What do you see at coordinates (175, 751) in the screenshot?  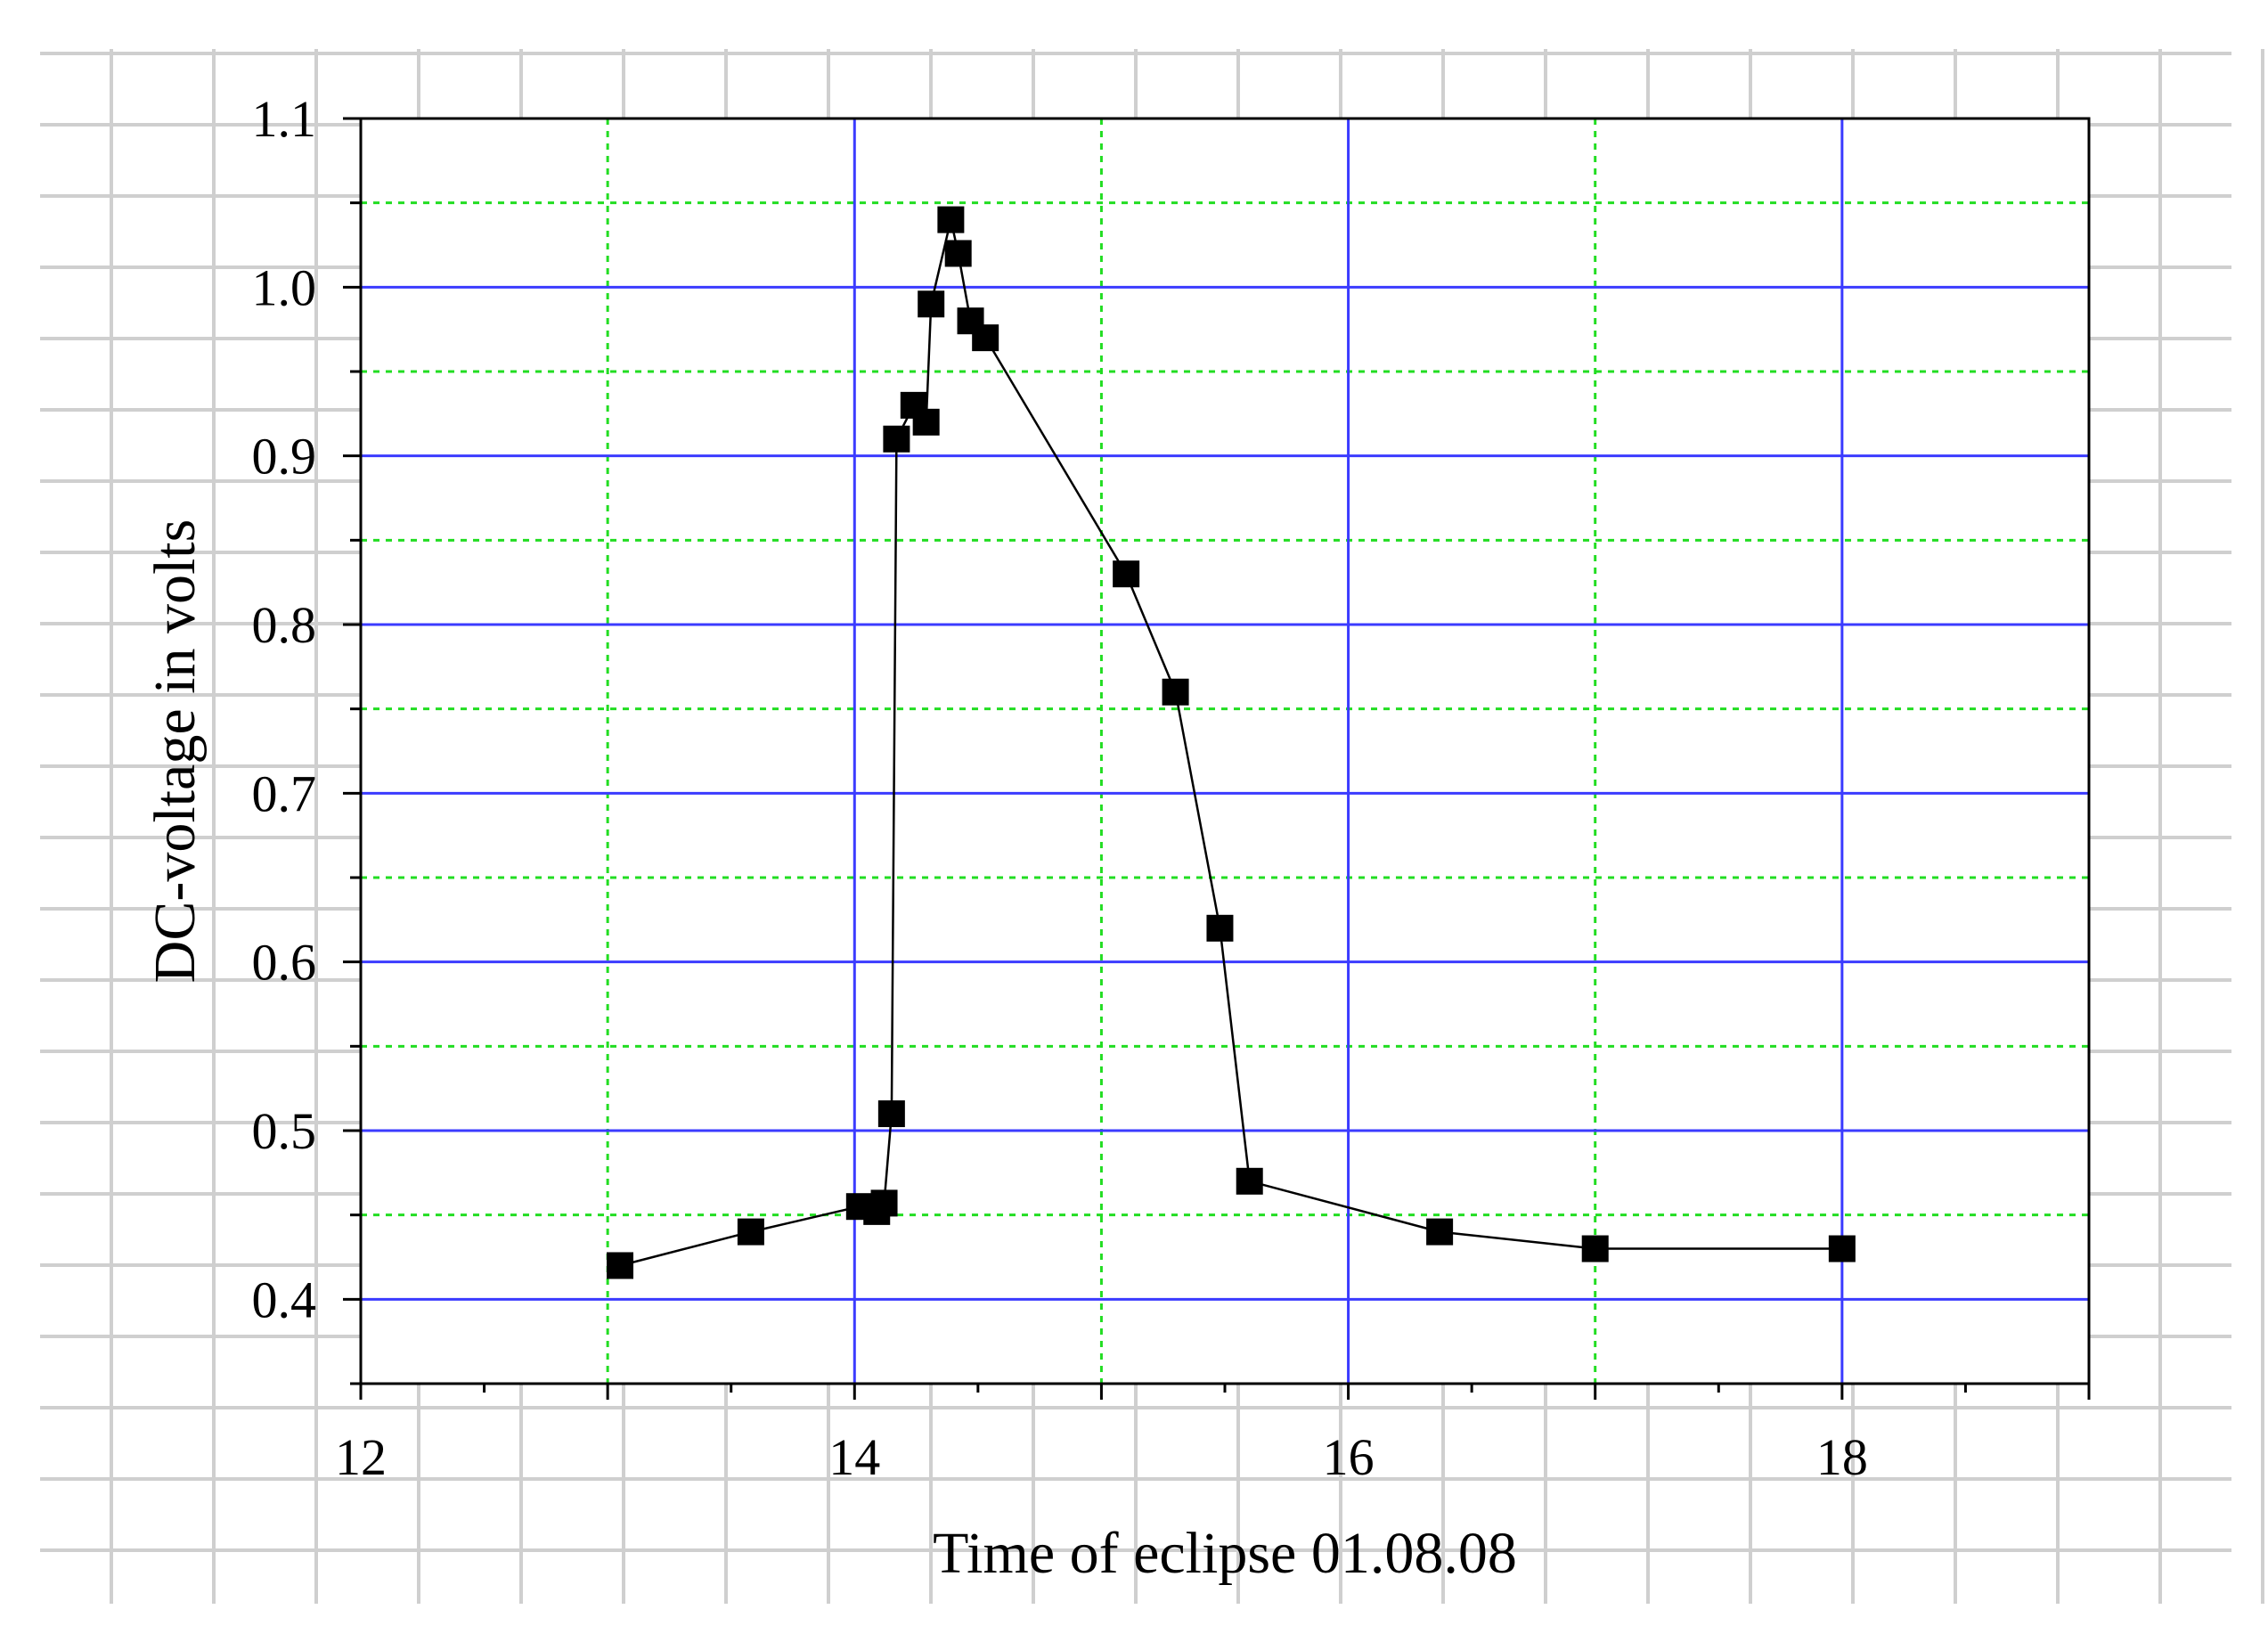 I see `y-axis-title: DC-voltage in volts` at bounding box center [175, 751].